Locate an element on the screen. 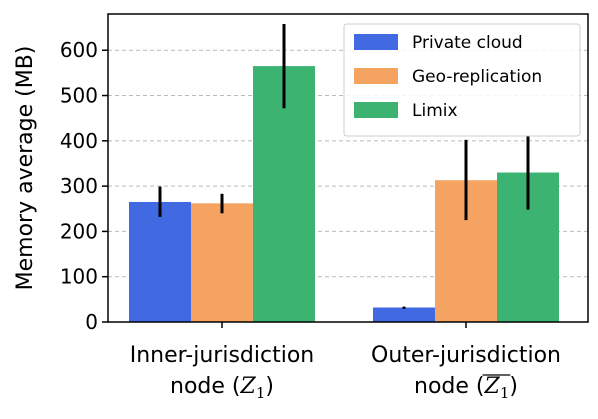 The width and height of the screenshot is (598, 419). y-tick-label: 0 is located at coordinates (91, 322).